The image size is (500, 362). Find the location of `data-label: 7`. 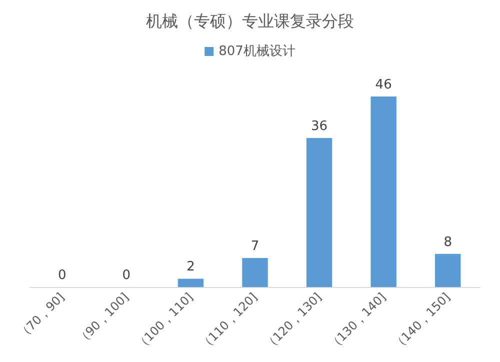

data-label: 7 is located at coordinates (255, 246).